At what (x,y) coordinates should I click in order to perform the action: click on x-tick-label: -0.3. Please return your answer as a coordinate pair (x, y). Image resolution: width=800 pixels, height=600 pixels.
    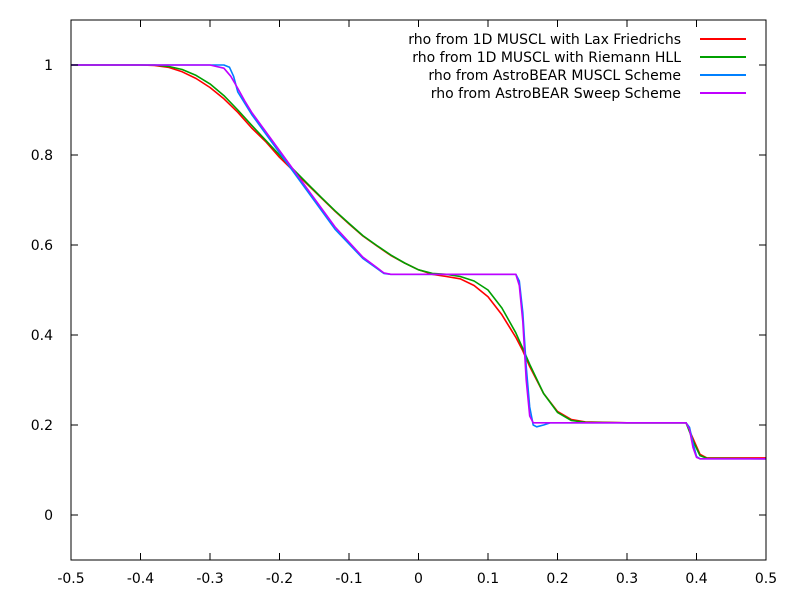
    Looking at the image, I should click on (209, 579).